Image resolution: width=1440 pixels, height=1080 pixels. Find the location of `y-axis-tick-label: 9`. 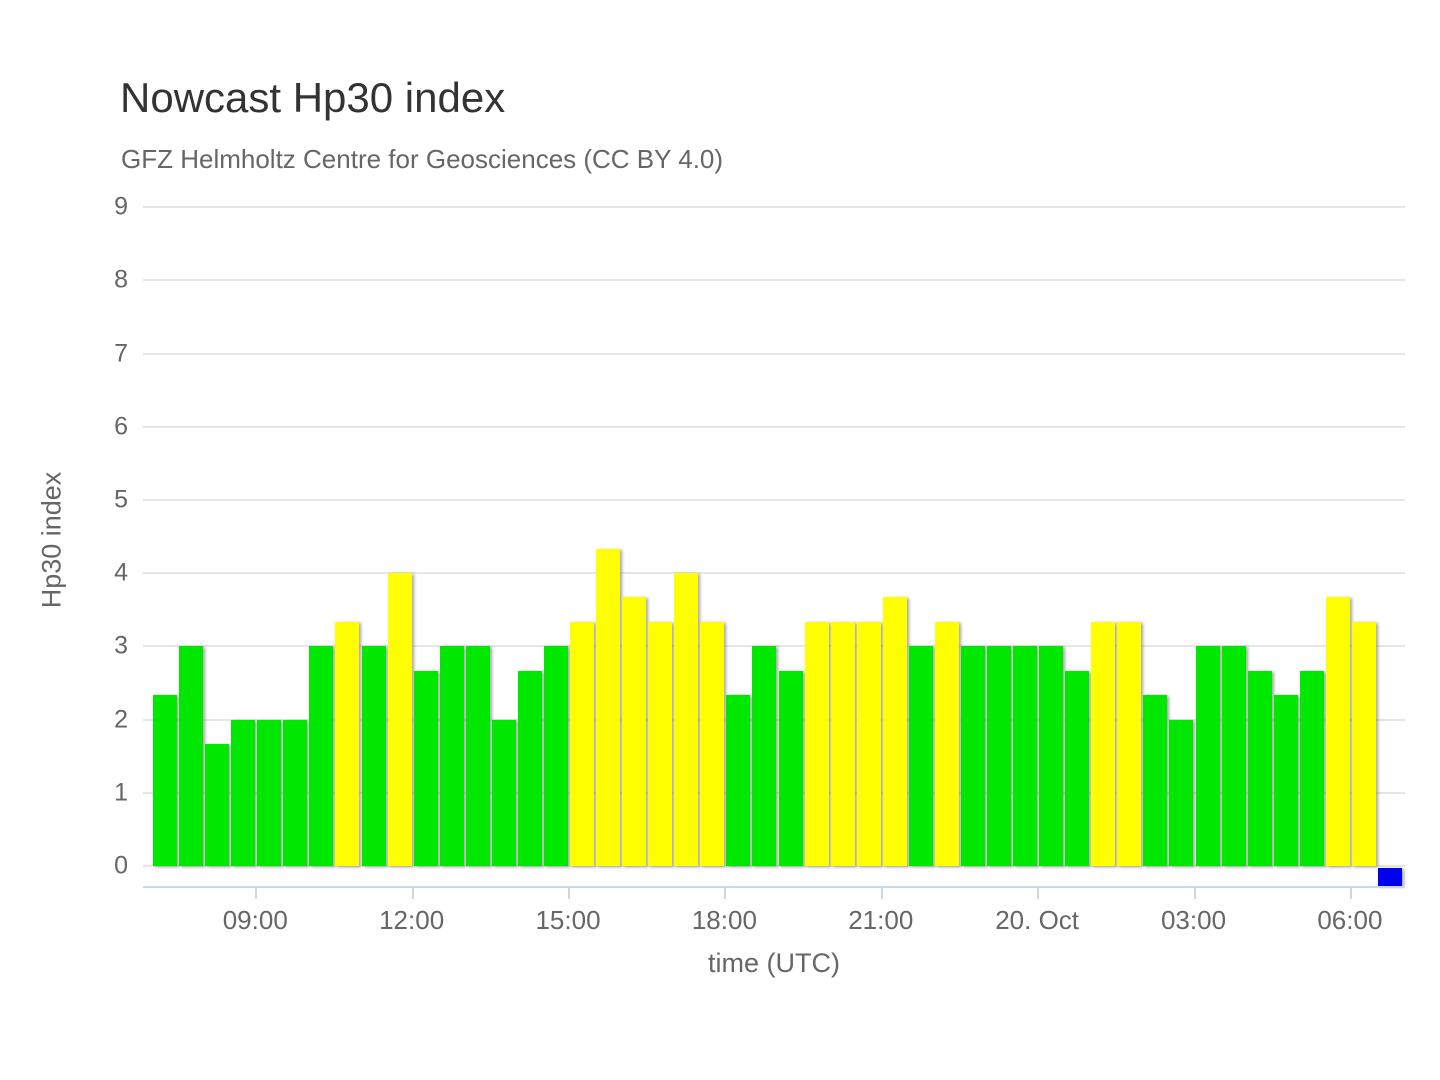

y-axis-tick-label: 9 is located at coordinates (121, 206).